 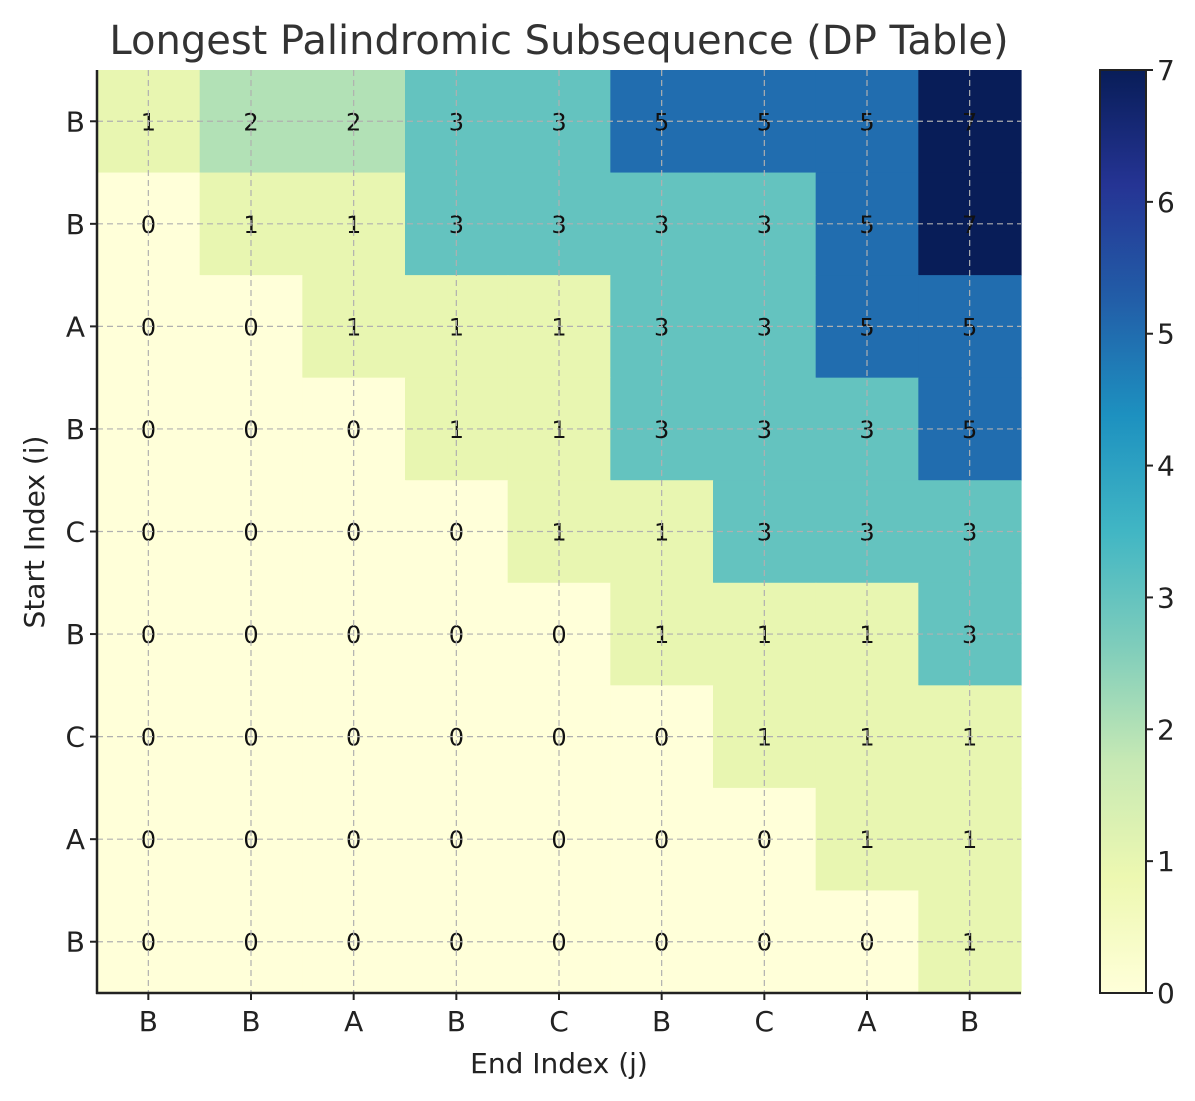 What do you see at coordinates (75, 634) in the screenshot?
I see `y-tick-label-5: B` at bounding box center [75, 634].